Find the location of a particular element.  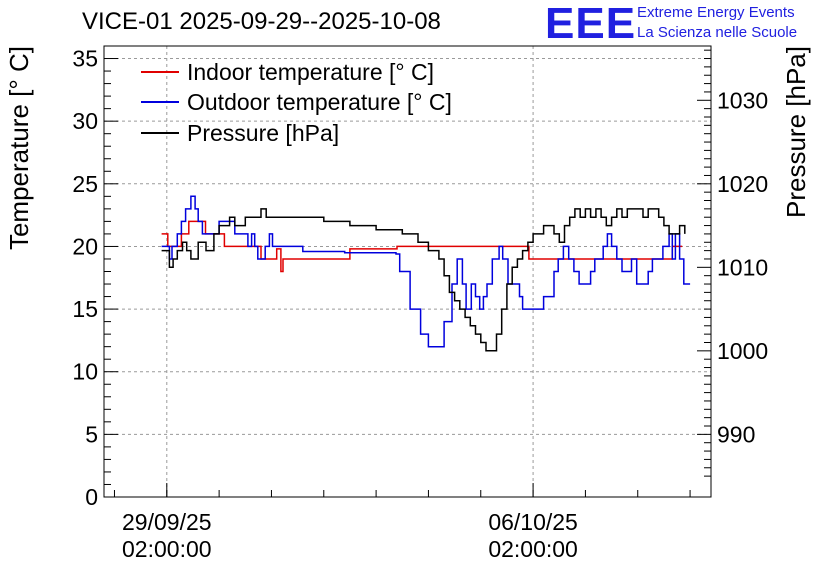

y-axis-title: Temperature [° C] is located at coordinates (19, 148).